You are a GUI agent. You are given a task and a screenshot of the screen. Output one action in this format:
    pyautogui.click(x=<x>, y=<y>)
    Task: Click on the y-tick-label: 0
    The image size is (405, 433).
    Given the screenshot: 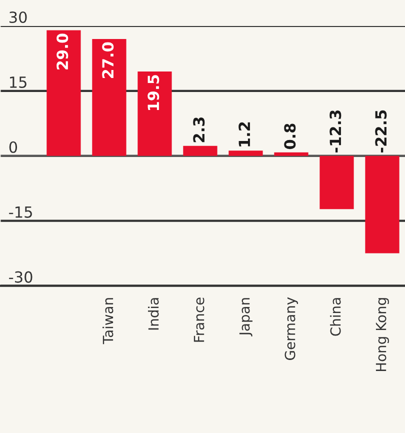 What is the action you would take?
    pyautogui.click(x=13, y=147)
    